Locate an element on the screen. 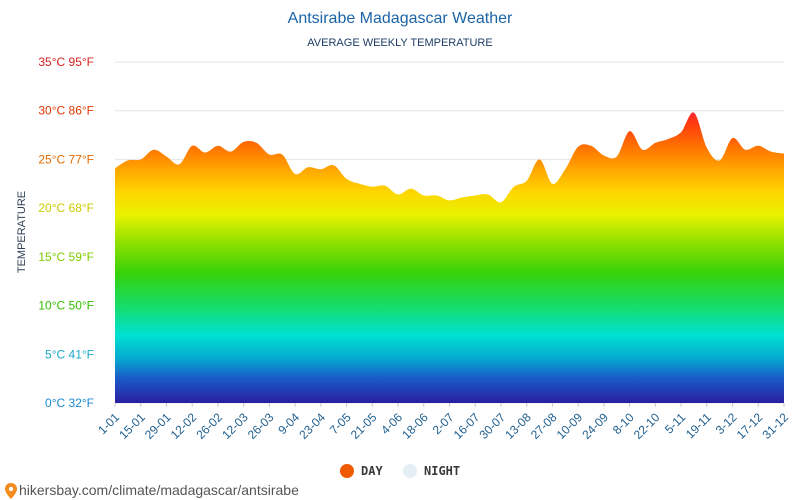  x-tick-label: 26-02 is located at coordinates (209, 426).